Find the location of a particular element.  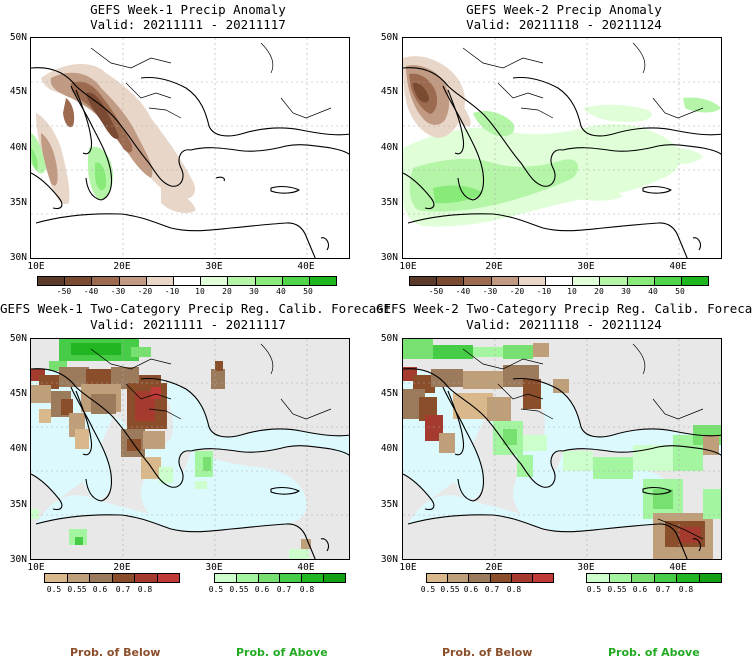

colorbar-tick: 20 is located at coordinates (227, 291).